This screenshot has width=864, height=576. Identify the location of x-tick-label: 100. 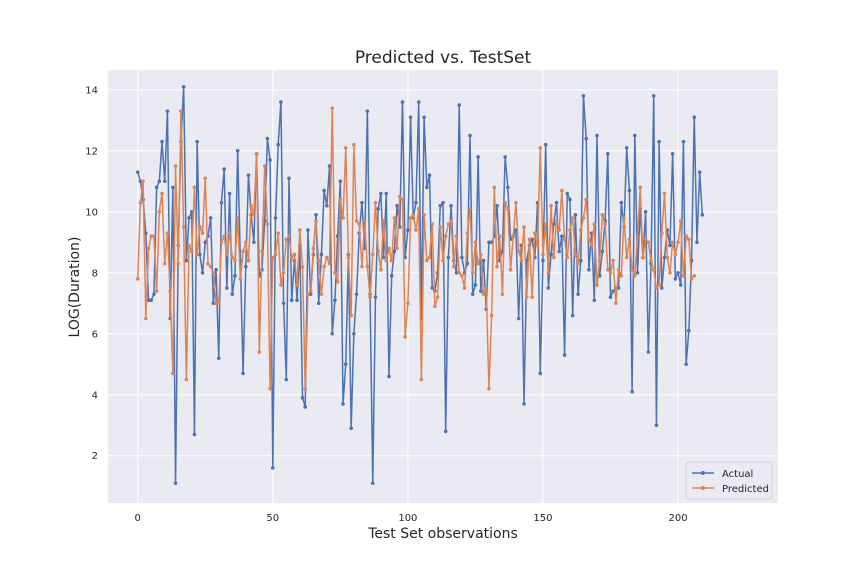
(407, 518).